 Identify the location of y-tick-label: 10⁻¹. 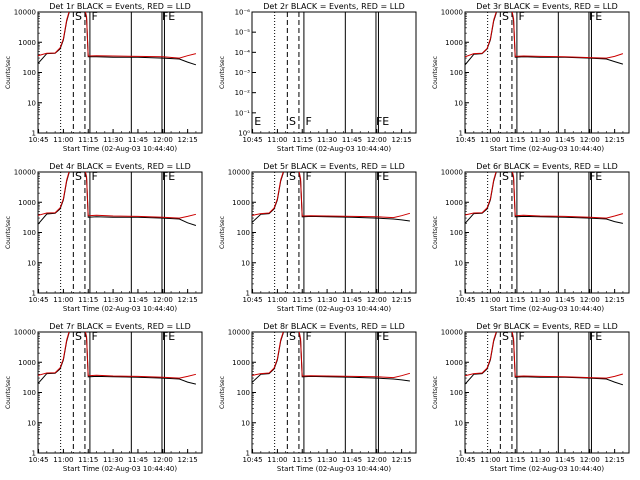
(243, 113).